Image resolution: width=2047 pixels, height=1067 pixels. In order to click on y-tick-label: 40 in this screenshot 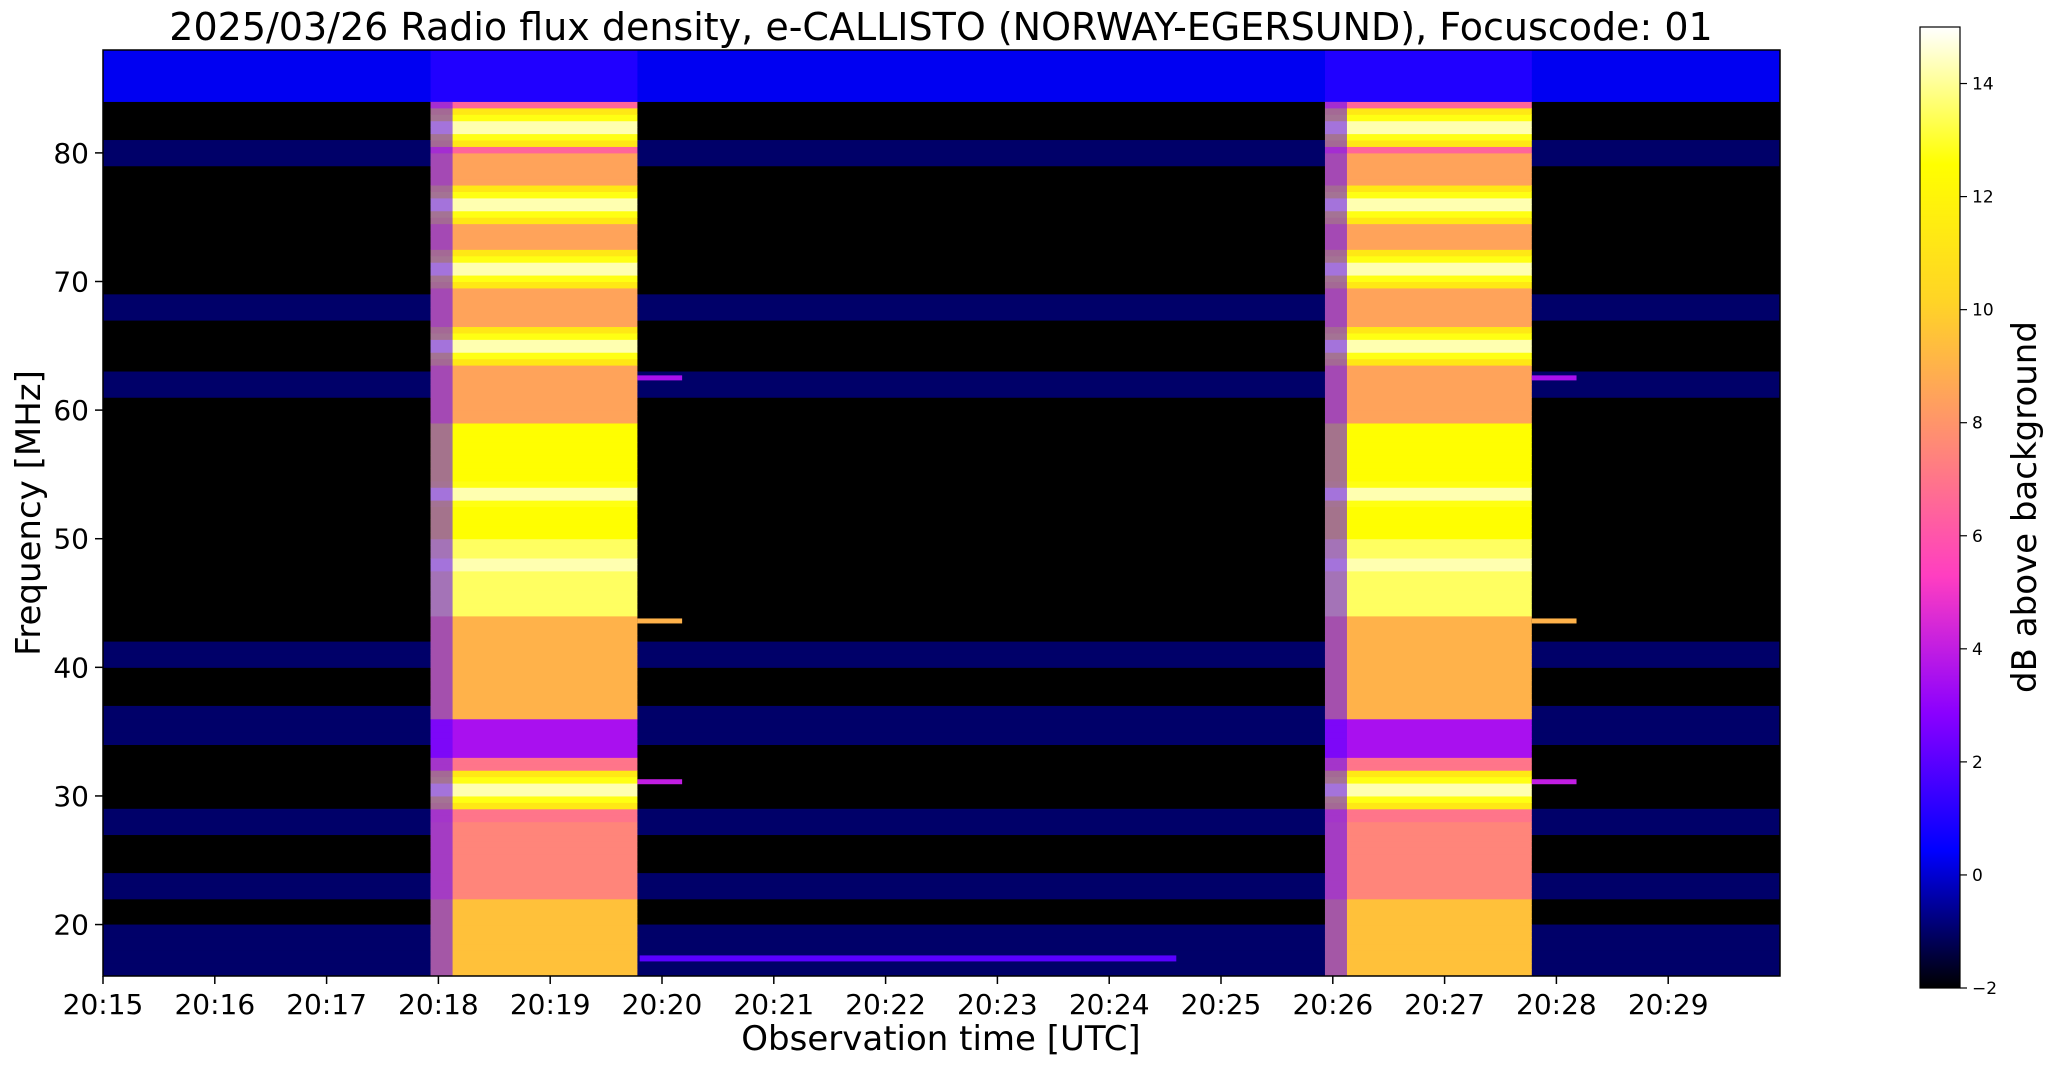, I will do `click(71, 667)`.